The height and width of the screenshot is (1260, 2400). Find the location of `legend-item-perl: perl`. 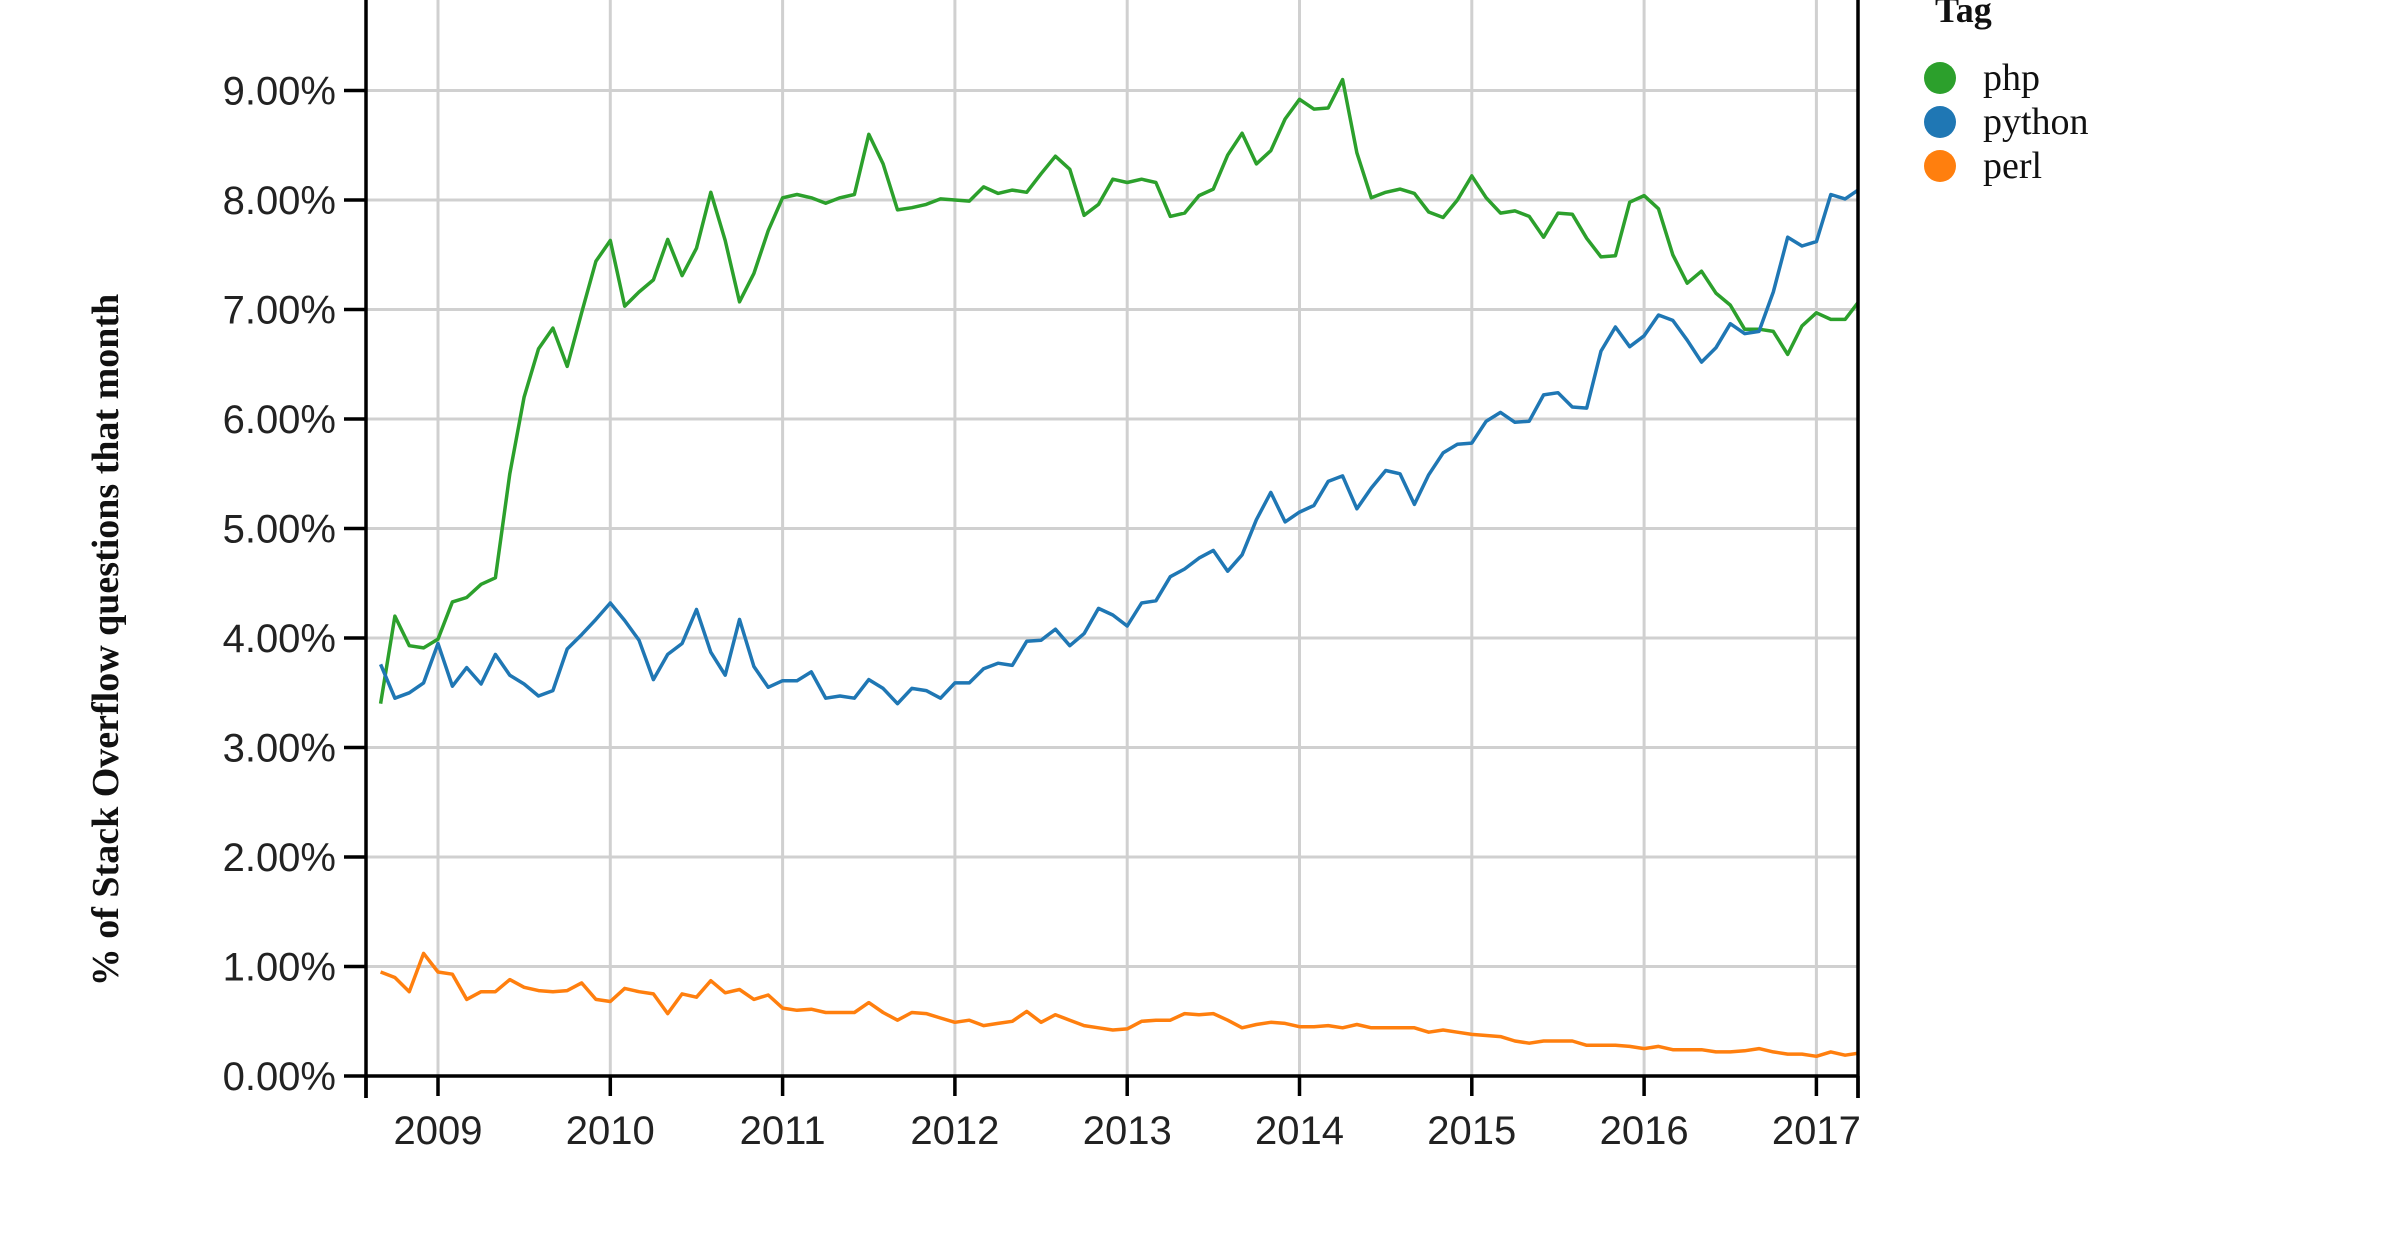

legend-item-perl: perl is located at coordinates (1983, 166).